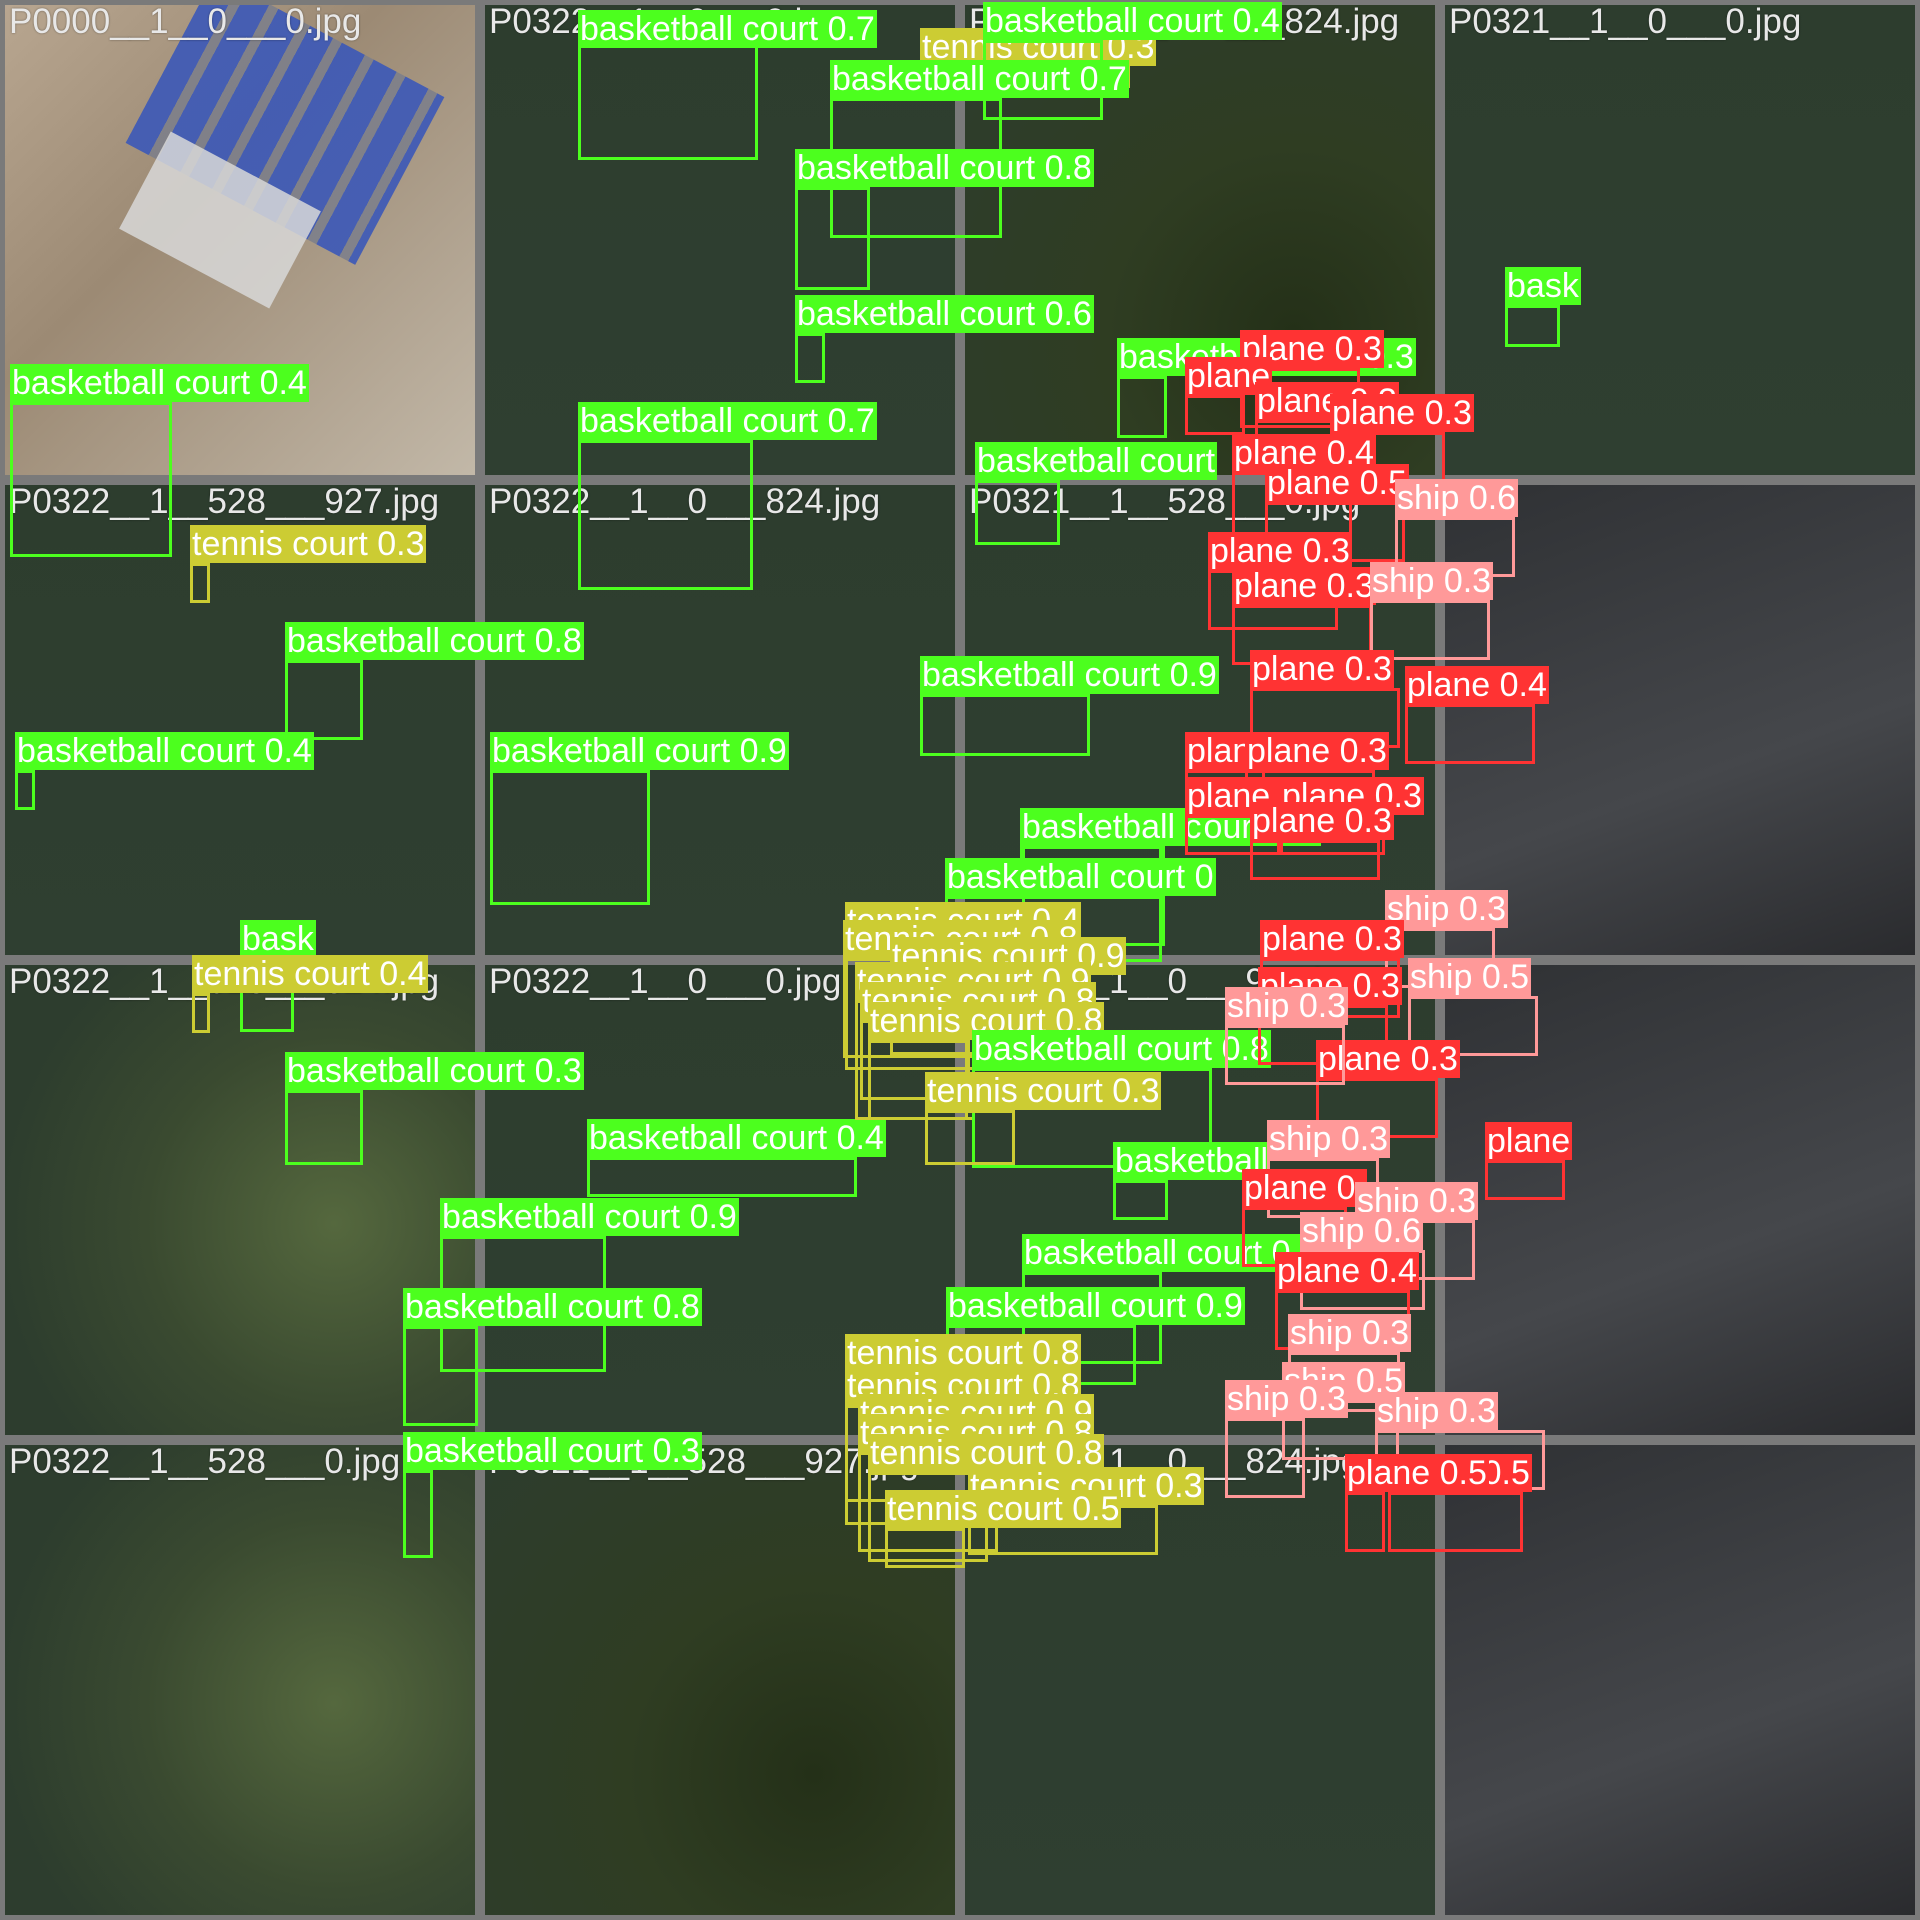 The height and width of the screenshot is (1920, 1920). Describe the element at coordinates (1162, 1253) in the screenshot. I see `detection-label: basketball court 0.` at that location.